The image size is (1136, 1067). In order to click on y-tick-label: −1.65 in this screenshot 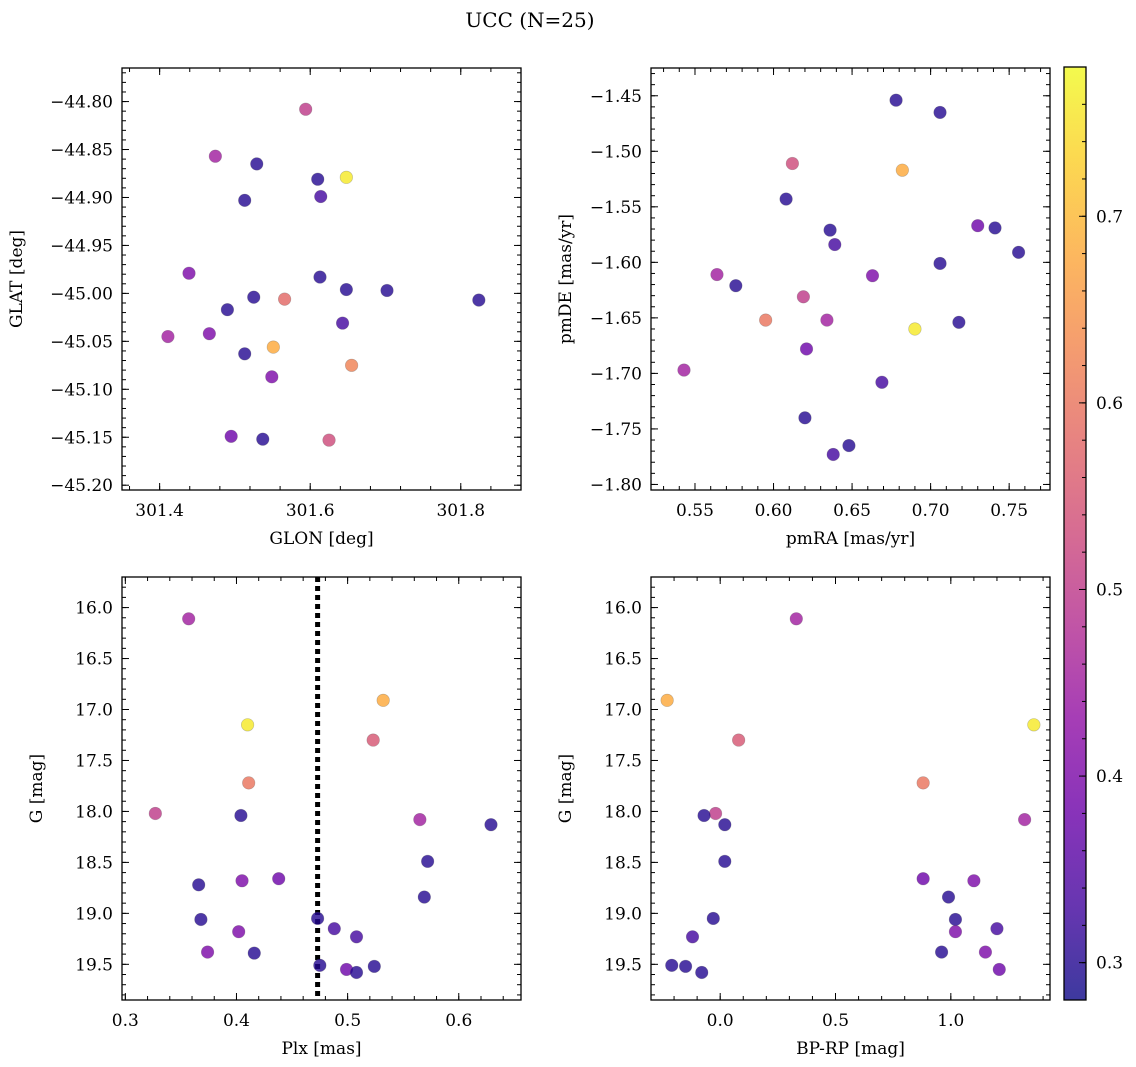, I will do `click(616, 319)`.